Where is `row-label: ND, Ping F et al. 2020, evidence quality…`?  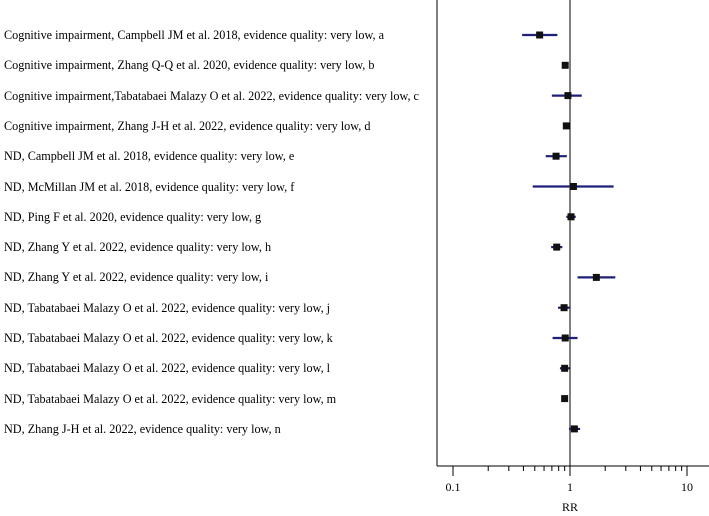
row-label: ND, Ping F et al. 2020, evidence quality… is located at coordinates (133, 216).